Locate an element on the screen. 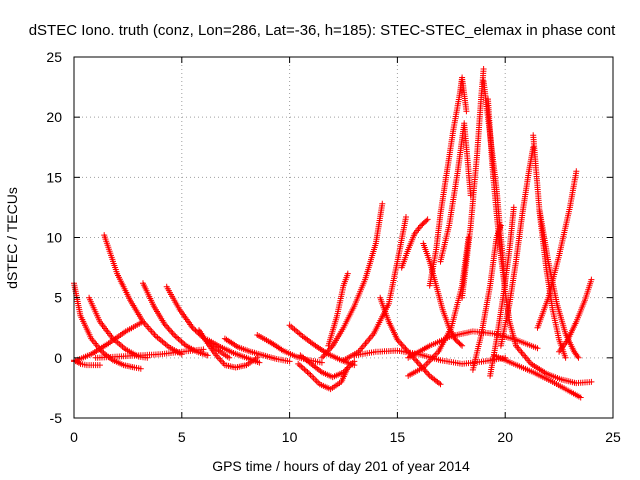  x-tick-label: 15 is located at coordinates (398, 437).